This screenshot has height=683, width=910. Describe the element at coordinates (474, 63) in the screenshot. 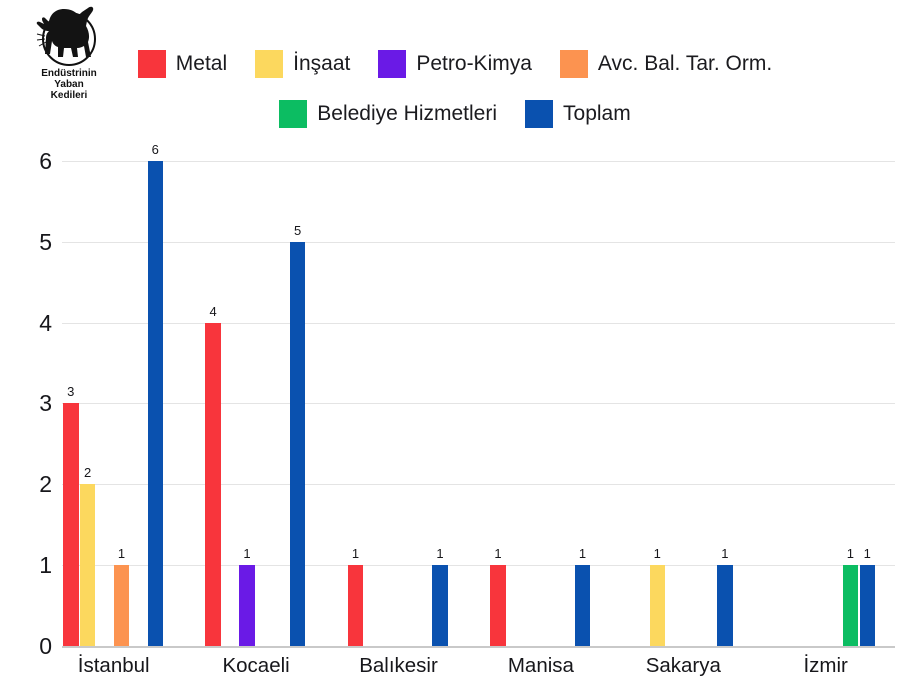

I see `legend-label: Petro-Kimya` at that location.